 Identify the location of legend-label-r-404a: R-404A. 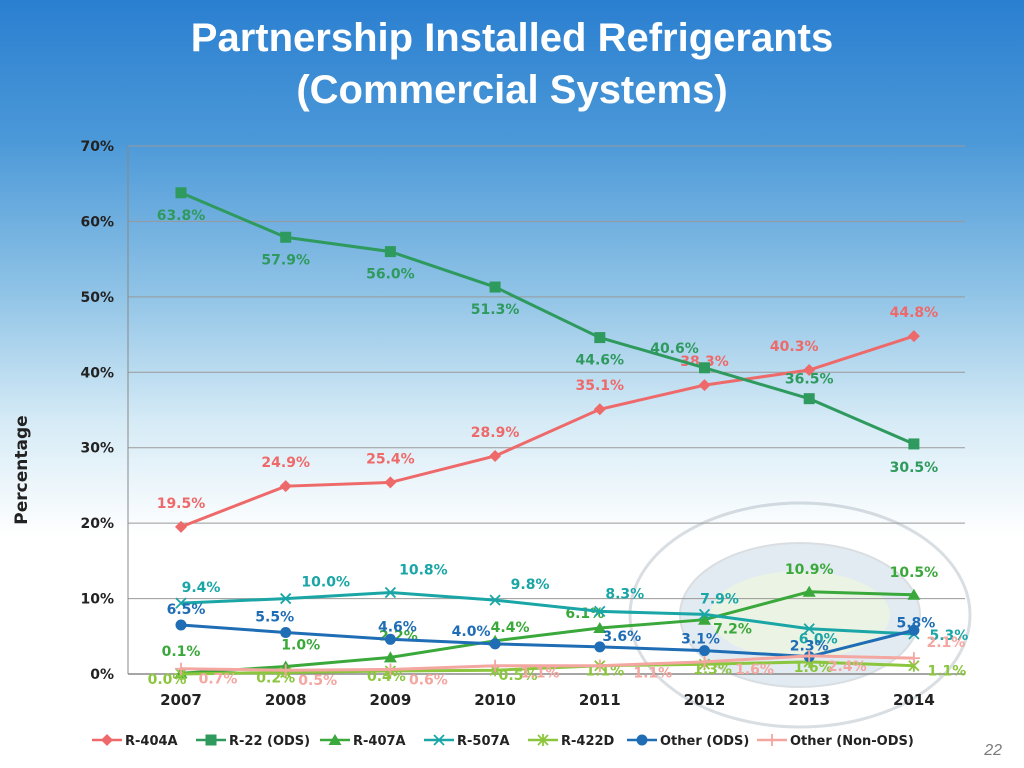
(151, 741).